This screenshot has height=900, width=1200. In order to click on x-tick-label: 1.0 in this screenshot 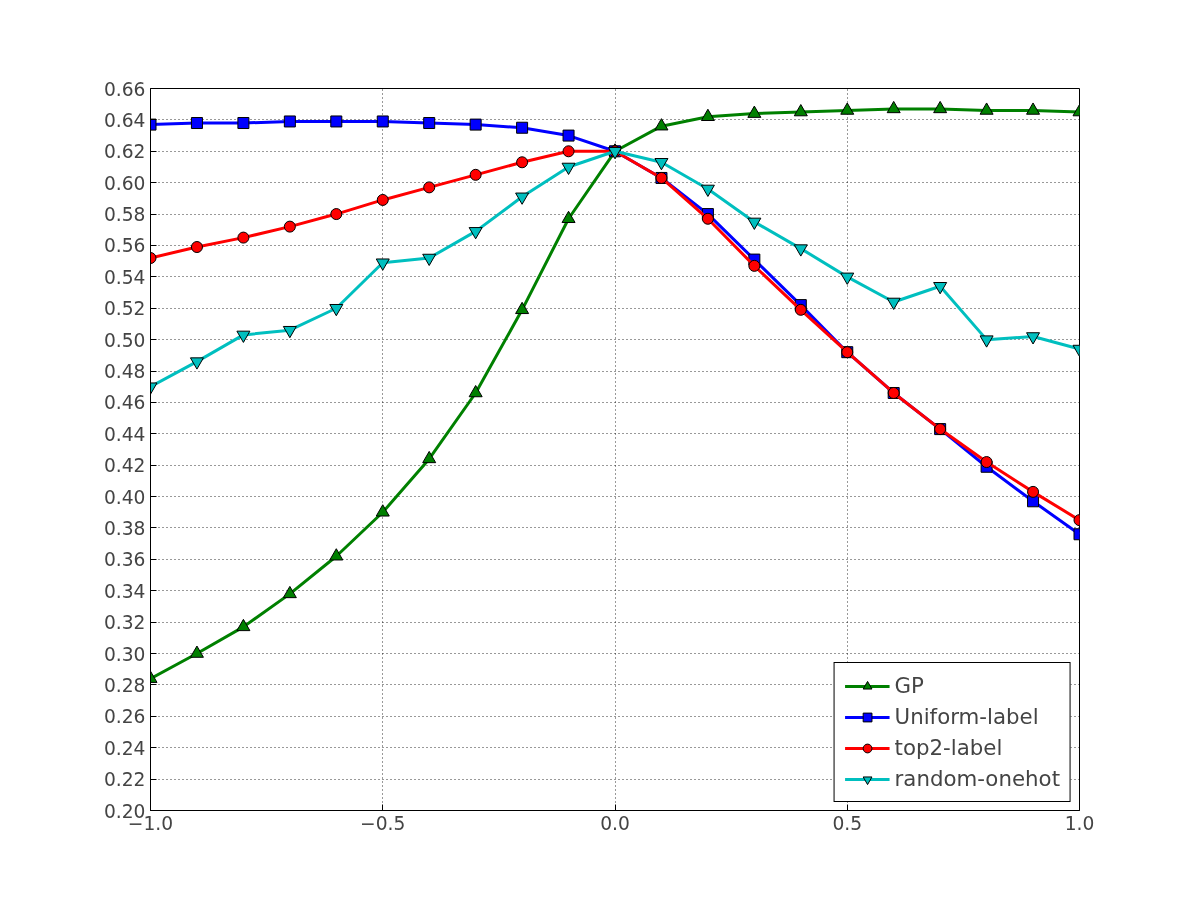, I will do `click(1079, 823)`.